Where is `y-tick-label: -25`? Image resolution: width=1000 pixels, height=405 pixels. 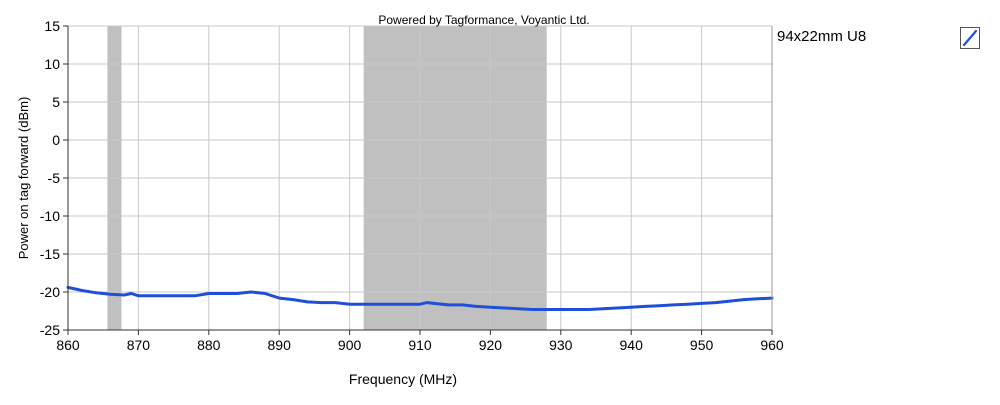
y-tick-label: -25 is located at coordinates (50, 330).